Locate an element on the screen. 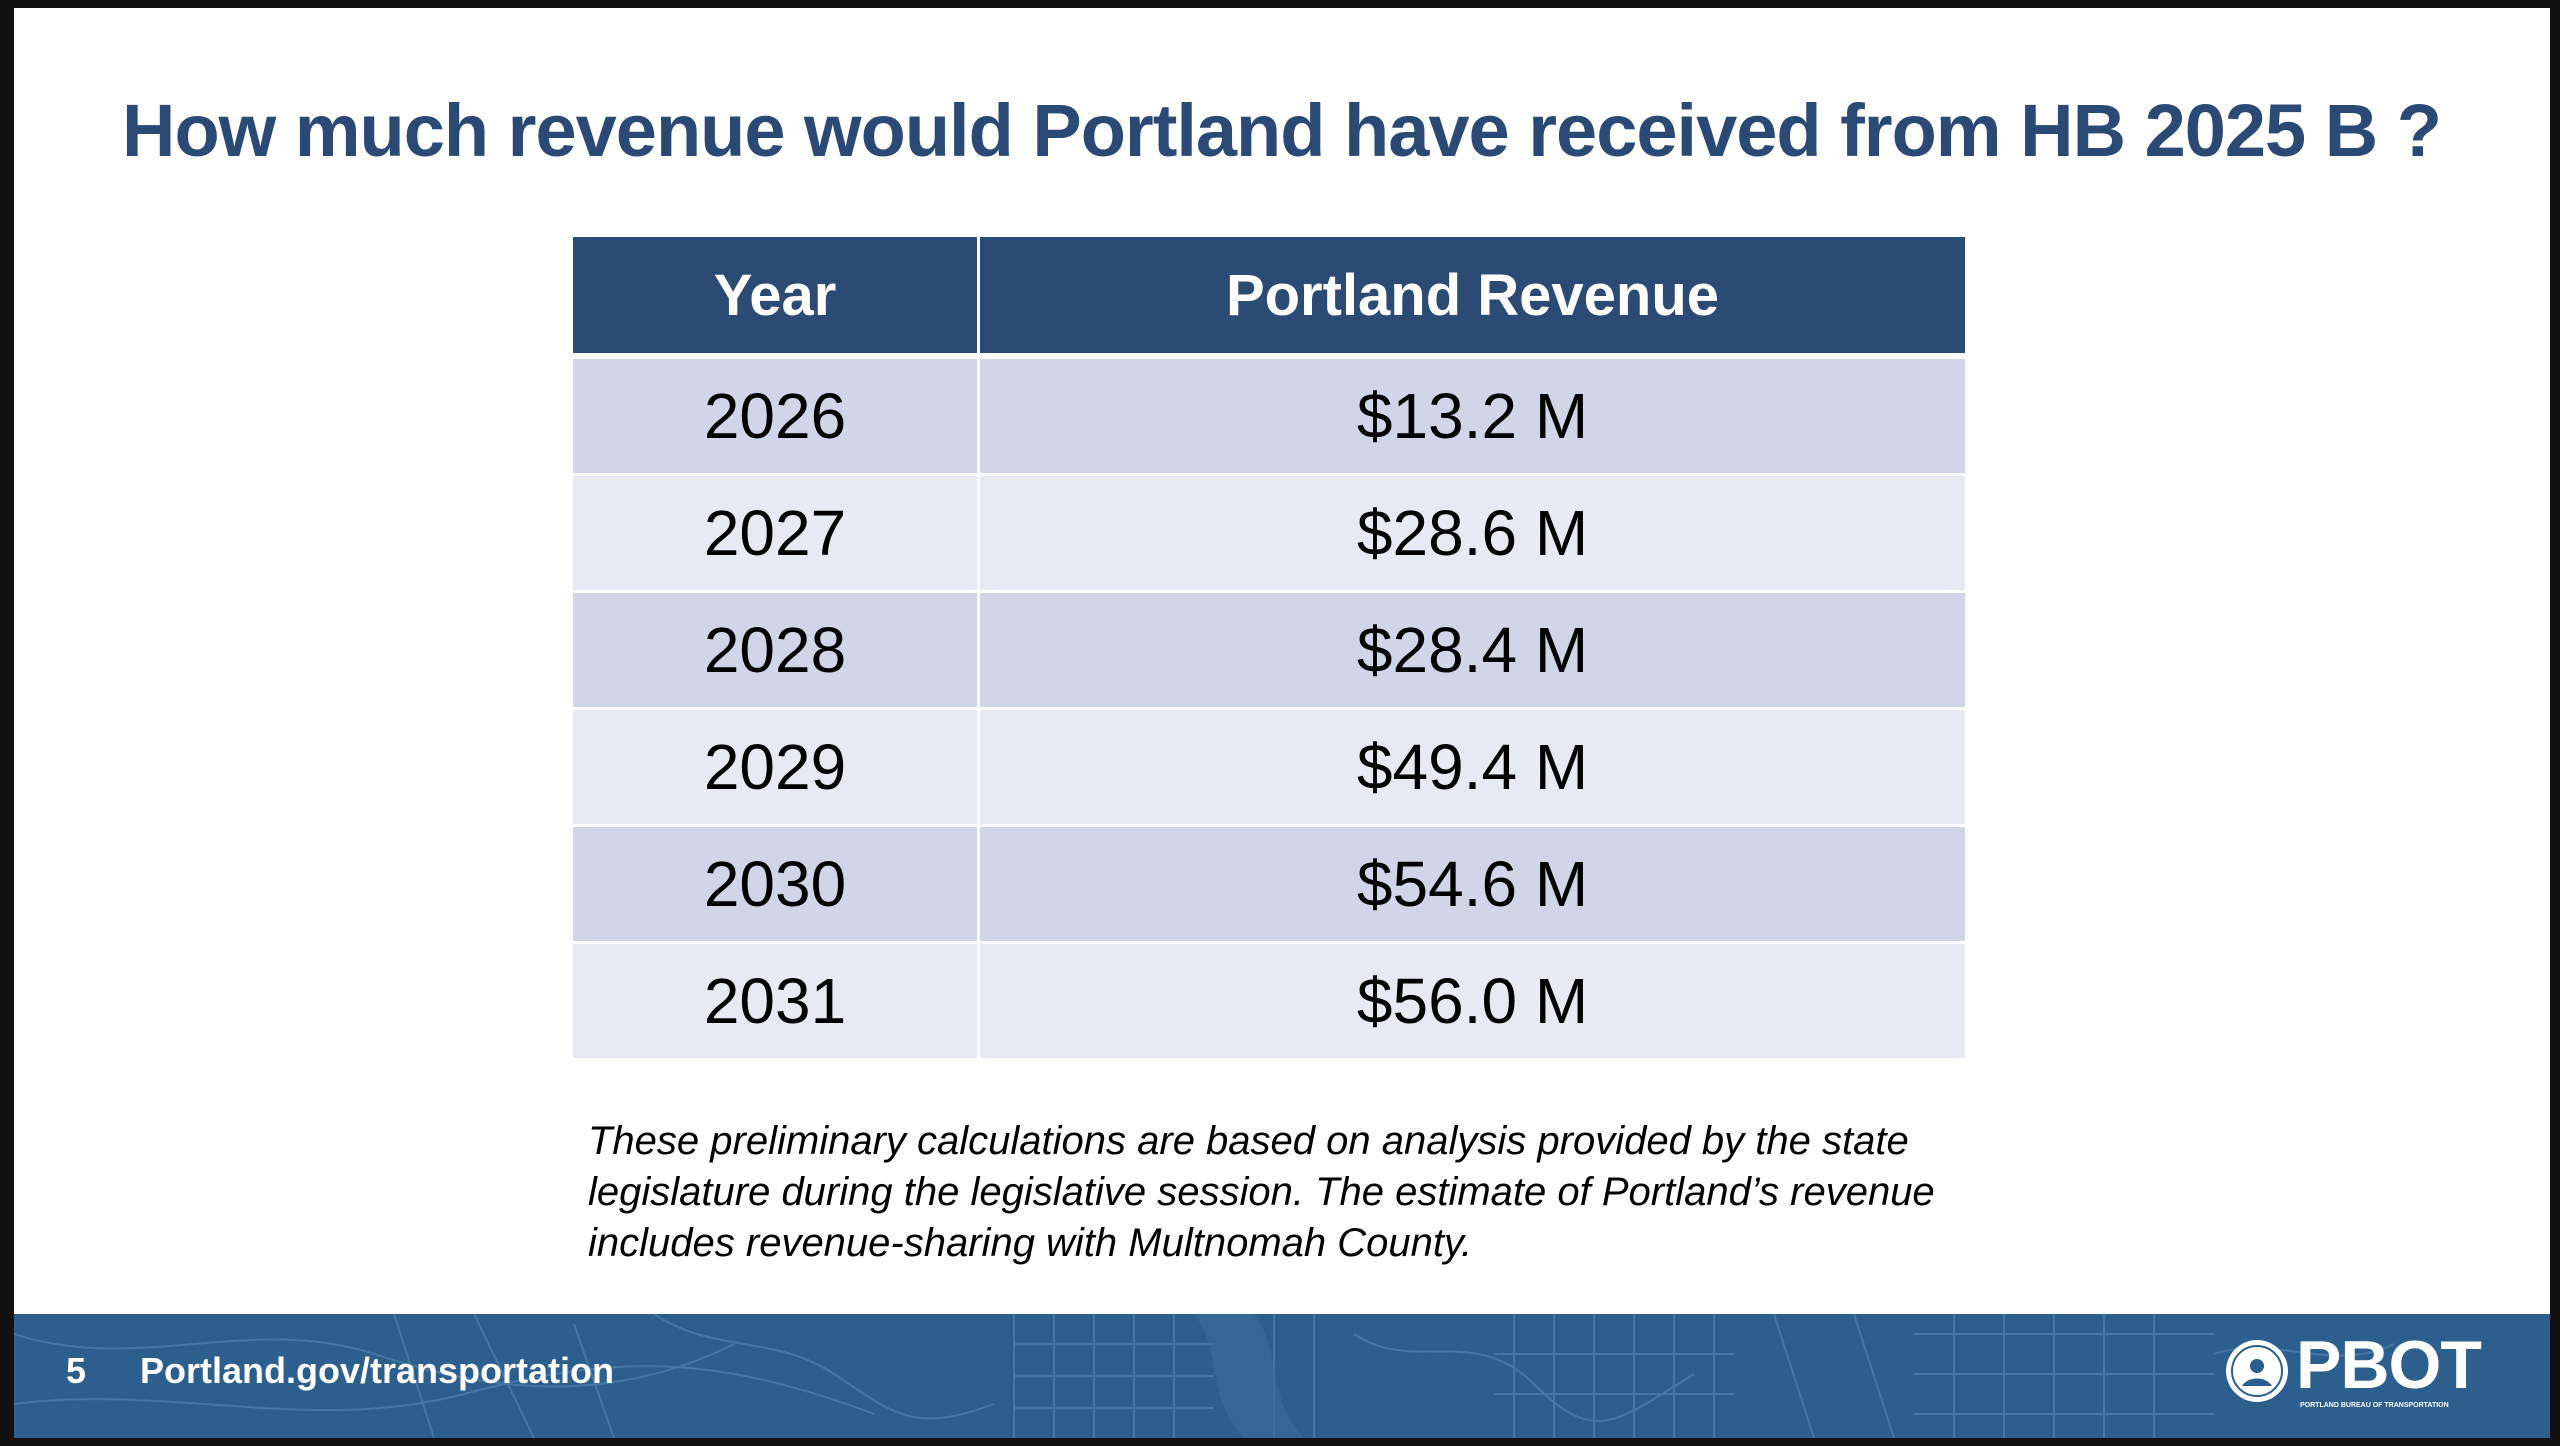 This screenshot has height=1446, width=2560. revenue-cell: $28.4 M is located at coordinates (1472, 650).